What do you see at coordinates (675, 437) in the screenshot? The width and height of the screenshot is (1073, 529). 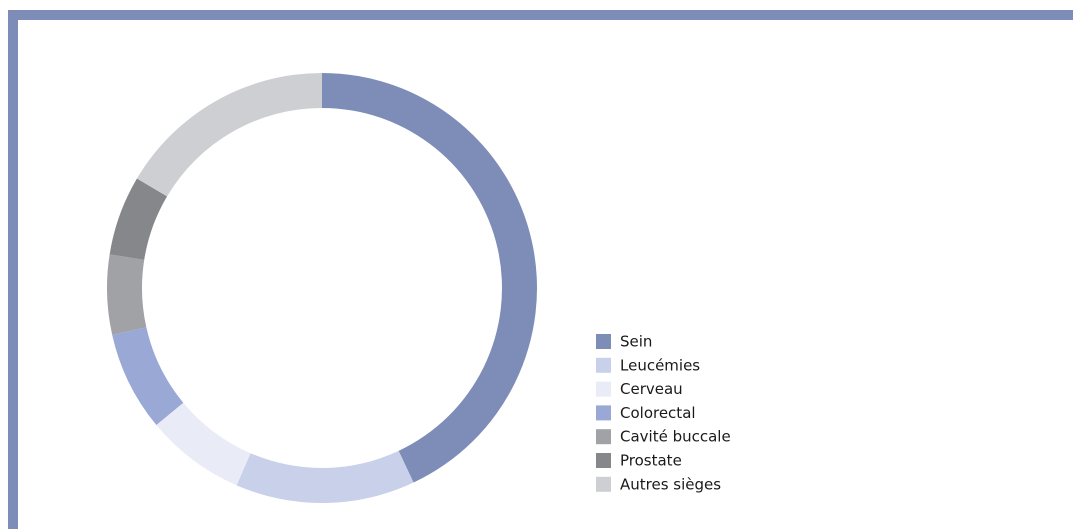 I see `legend-label: Cavité buccale` at bounding box center [675, 437].